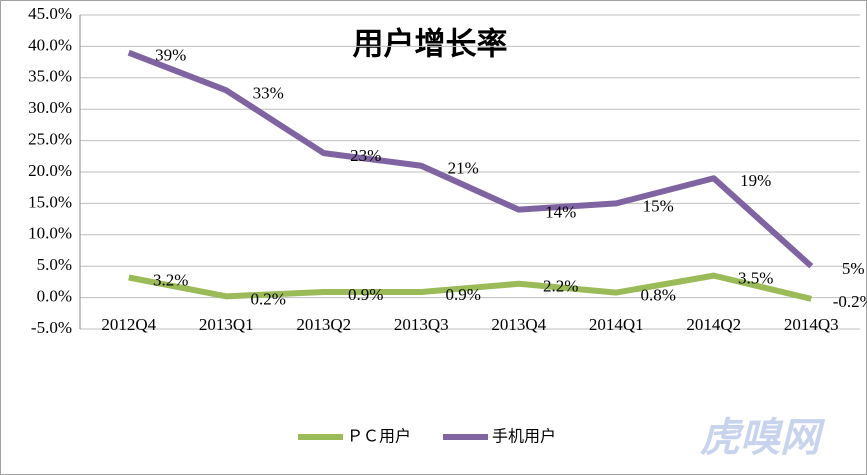 The height and width of the screenshot is (475, 867). What do you see at coordinates (560, 212) in the screenshot?
I see `data-label: 14%` at bounding box center [560, 212].